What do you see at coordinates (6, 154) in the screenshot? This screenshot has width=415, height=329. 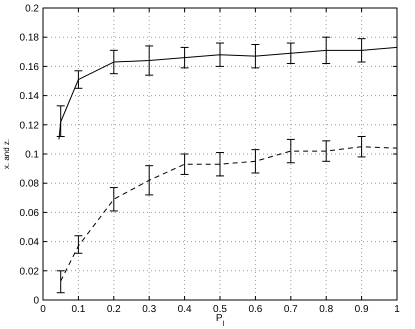 I see `y-axis-title: x. and z.` at bounding box center [6, 154].